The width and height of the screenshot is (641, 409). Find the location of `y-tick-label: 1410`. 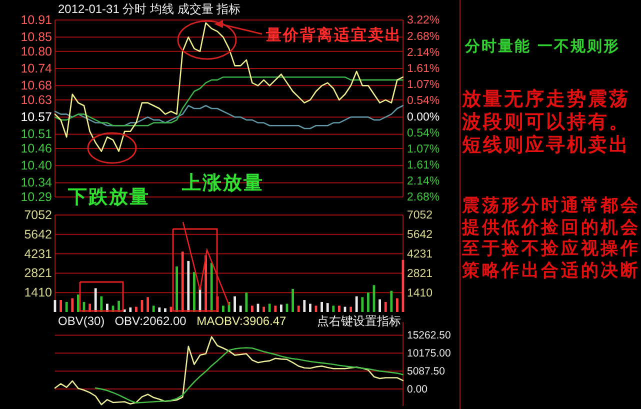

y-tick-label: 1410 is located at coordinates (38, 293).